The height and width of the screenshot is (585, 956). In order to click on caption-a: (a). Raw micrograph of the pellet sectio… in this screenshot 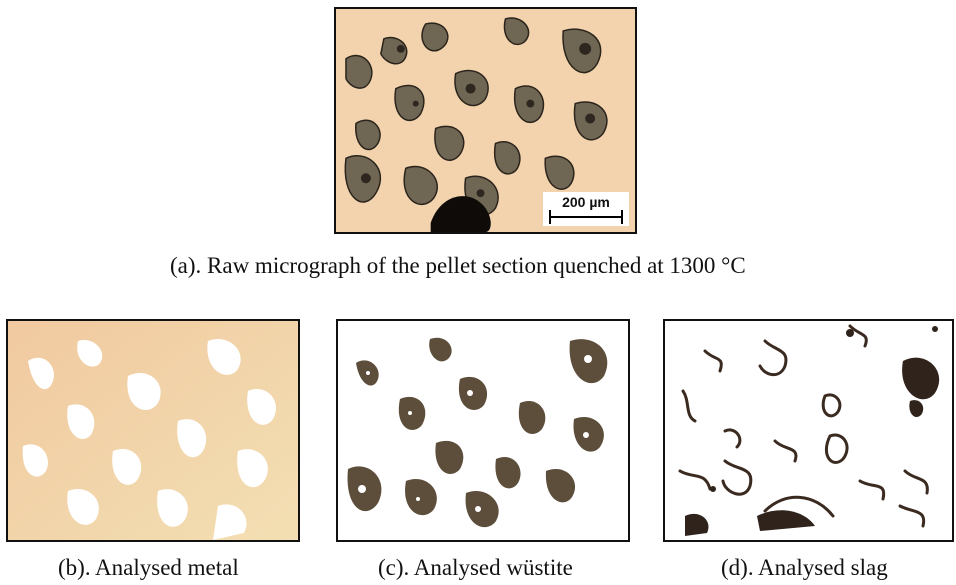, I will do `click(458, 265)`.